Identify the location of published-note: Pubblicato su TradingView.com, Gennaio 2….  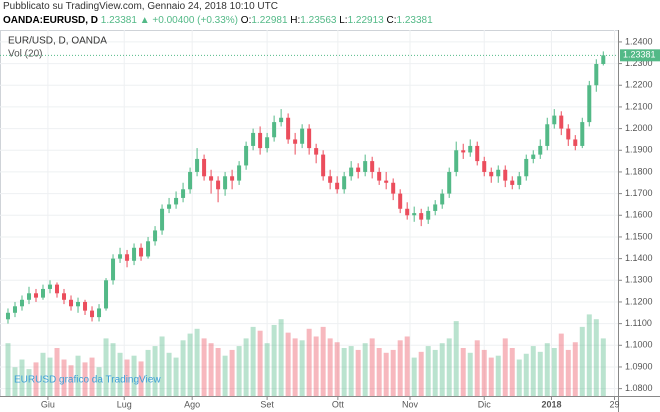
(140, 6).